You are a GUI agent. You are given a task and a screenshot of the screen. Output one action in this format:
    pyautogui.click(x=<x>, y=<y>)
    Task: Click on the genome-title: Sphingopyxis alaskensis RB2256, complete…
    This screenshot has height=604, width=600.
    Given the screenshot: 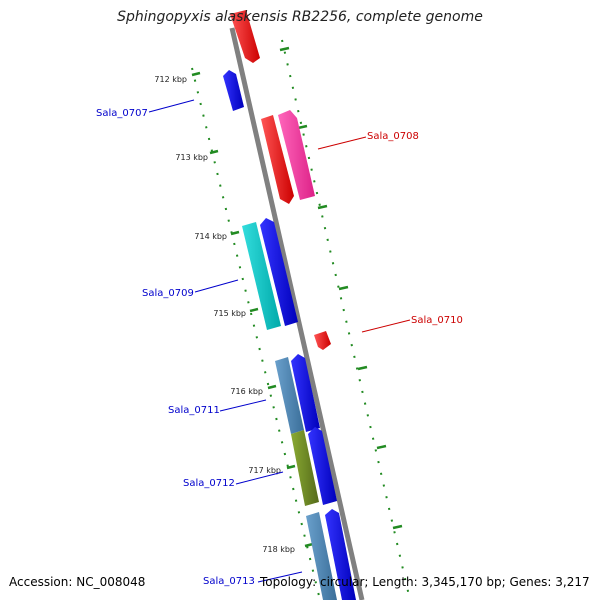 What is the action you would take?
    pyautogui.click(x=300, y=17)
    